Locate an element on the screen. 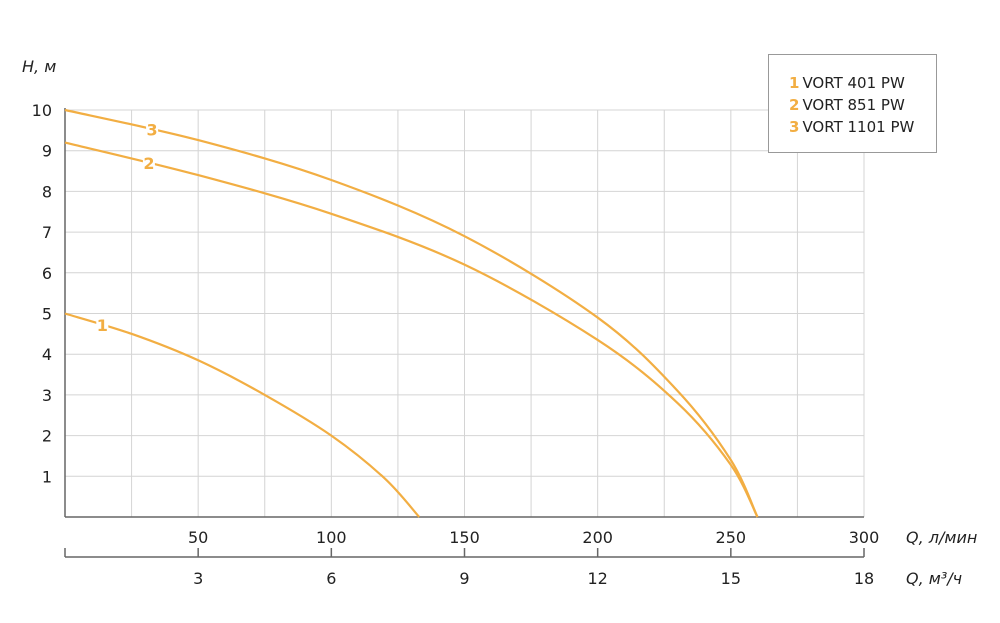 This screenshot has height=623, width=1000. y-tick-label: 8 is located at coordinates (47, 191).